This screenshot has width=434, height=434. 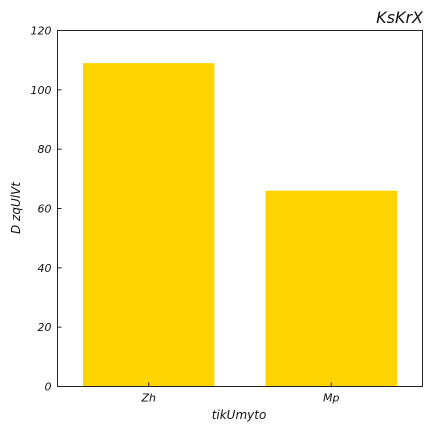 I want to click on y-tick-label: 0, so click(x=48, y=387).